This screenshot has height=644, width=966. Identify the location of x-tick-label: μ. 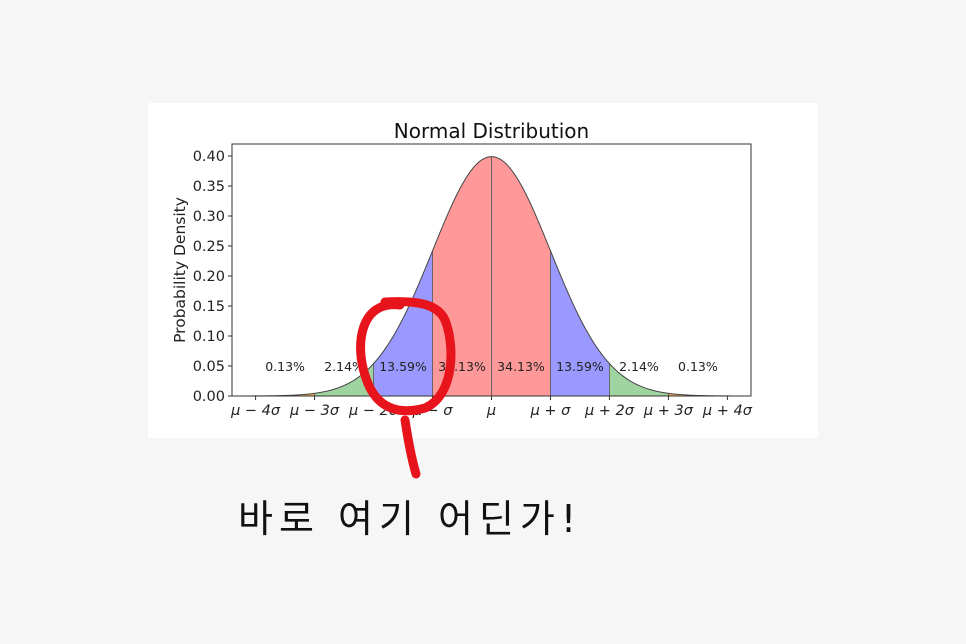
(491, 411).